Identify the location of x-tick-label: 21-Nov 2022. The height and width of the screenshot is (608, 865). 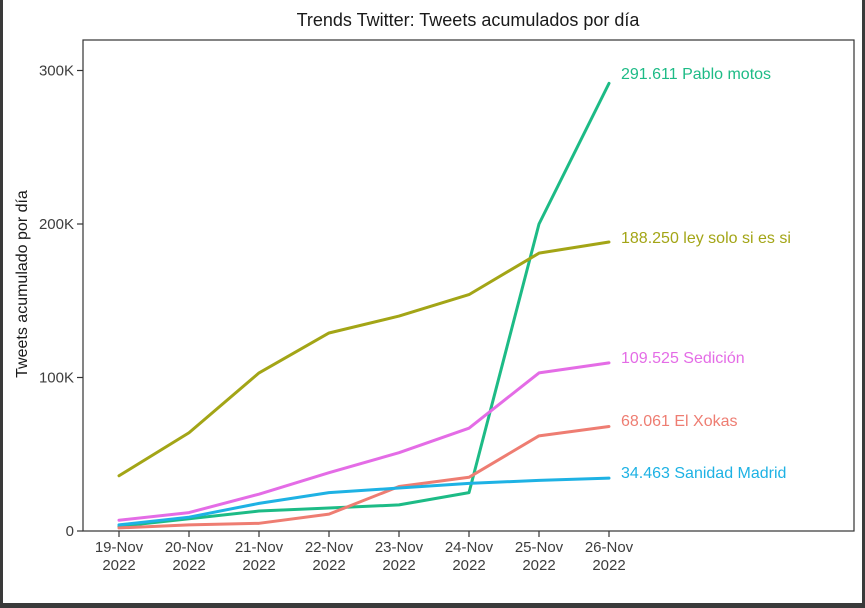
(259, 556).